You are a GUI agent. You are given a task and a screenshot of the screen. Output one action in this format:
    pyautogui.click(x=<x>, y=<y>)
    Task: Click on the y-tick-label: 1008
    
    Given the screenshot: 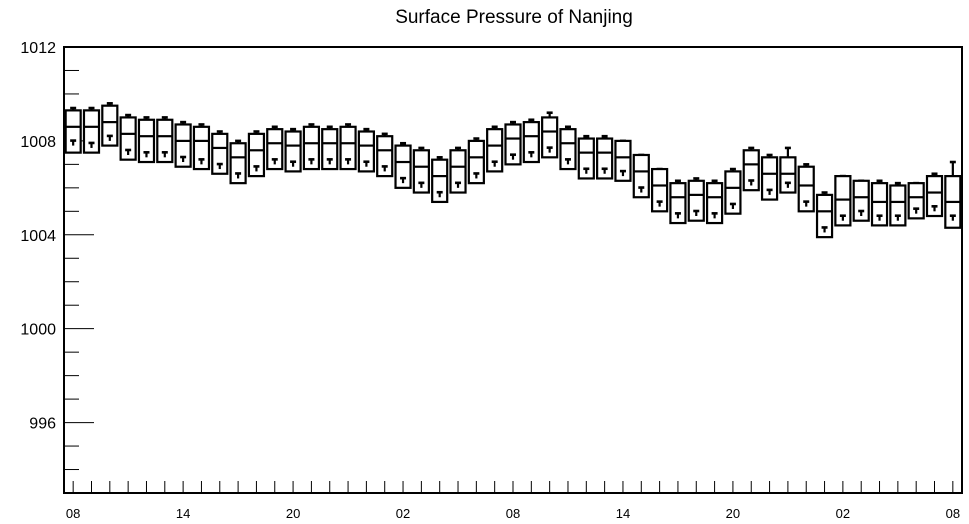 What is the action you would take?
    pyautogui.click(x=38, y=142)
    